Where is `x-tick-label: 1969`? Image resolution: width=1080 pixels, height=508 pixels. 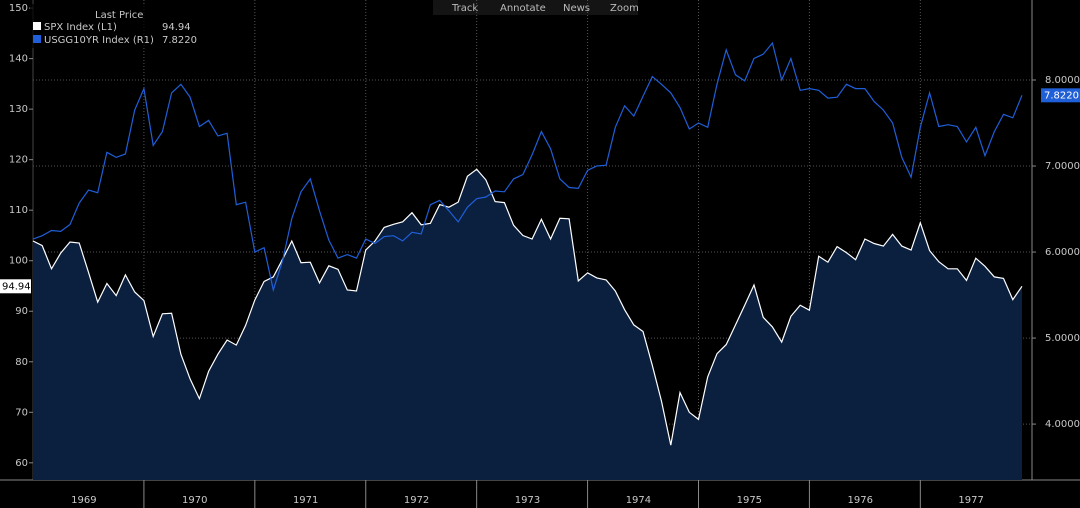 x-tick-label: 1969 is located at coordinates (83, 500).